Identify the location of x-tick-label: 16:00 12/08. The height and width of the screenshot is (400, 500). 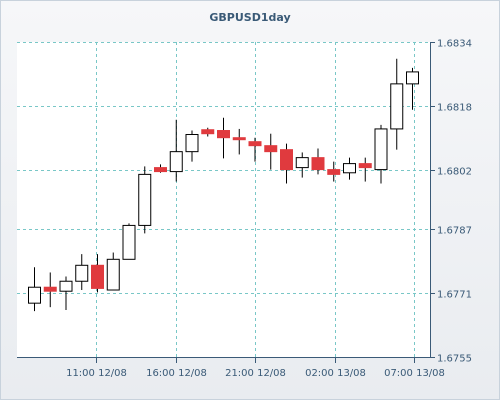
(176, 373).